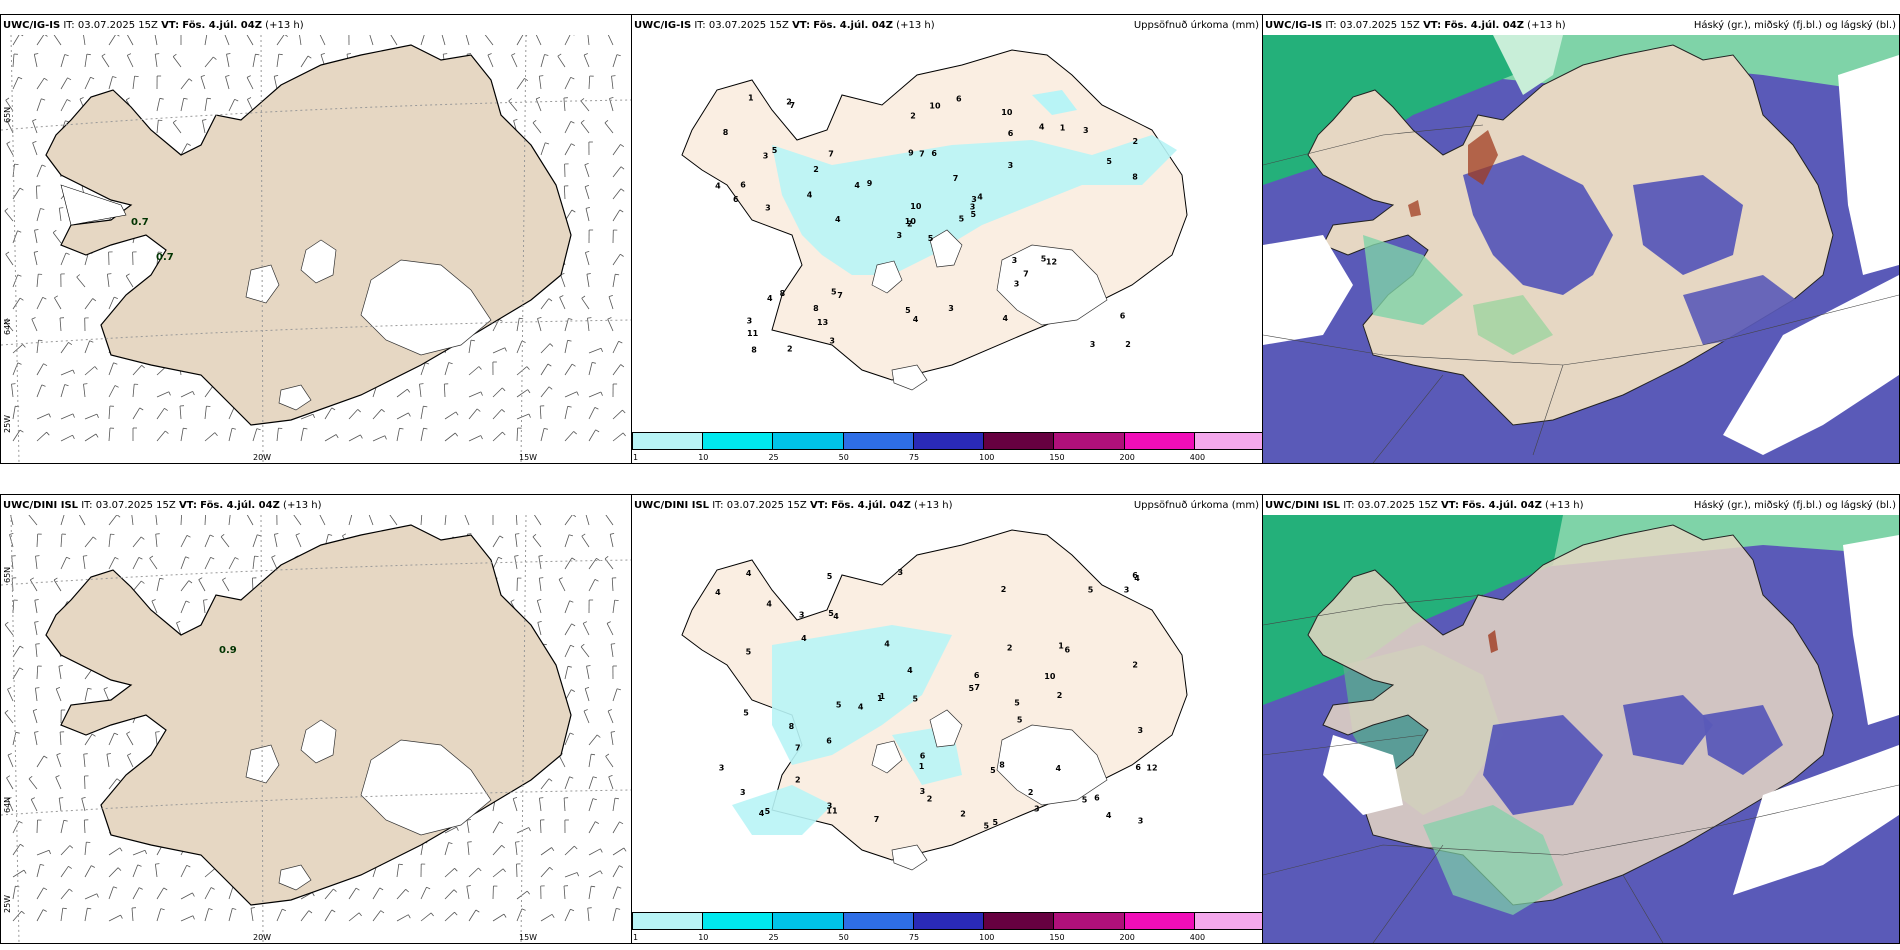  Describe the element at coordinates (843, 457) in the screenshot. I see `colorbar-tick: 50` at that location.